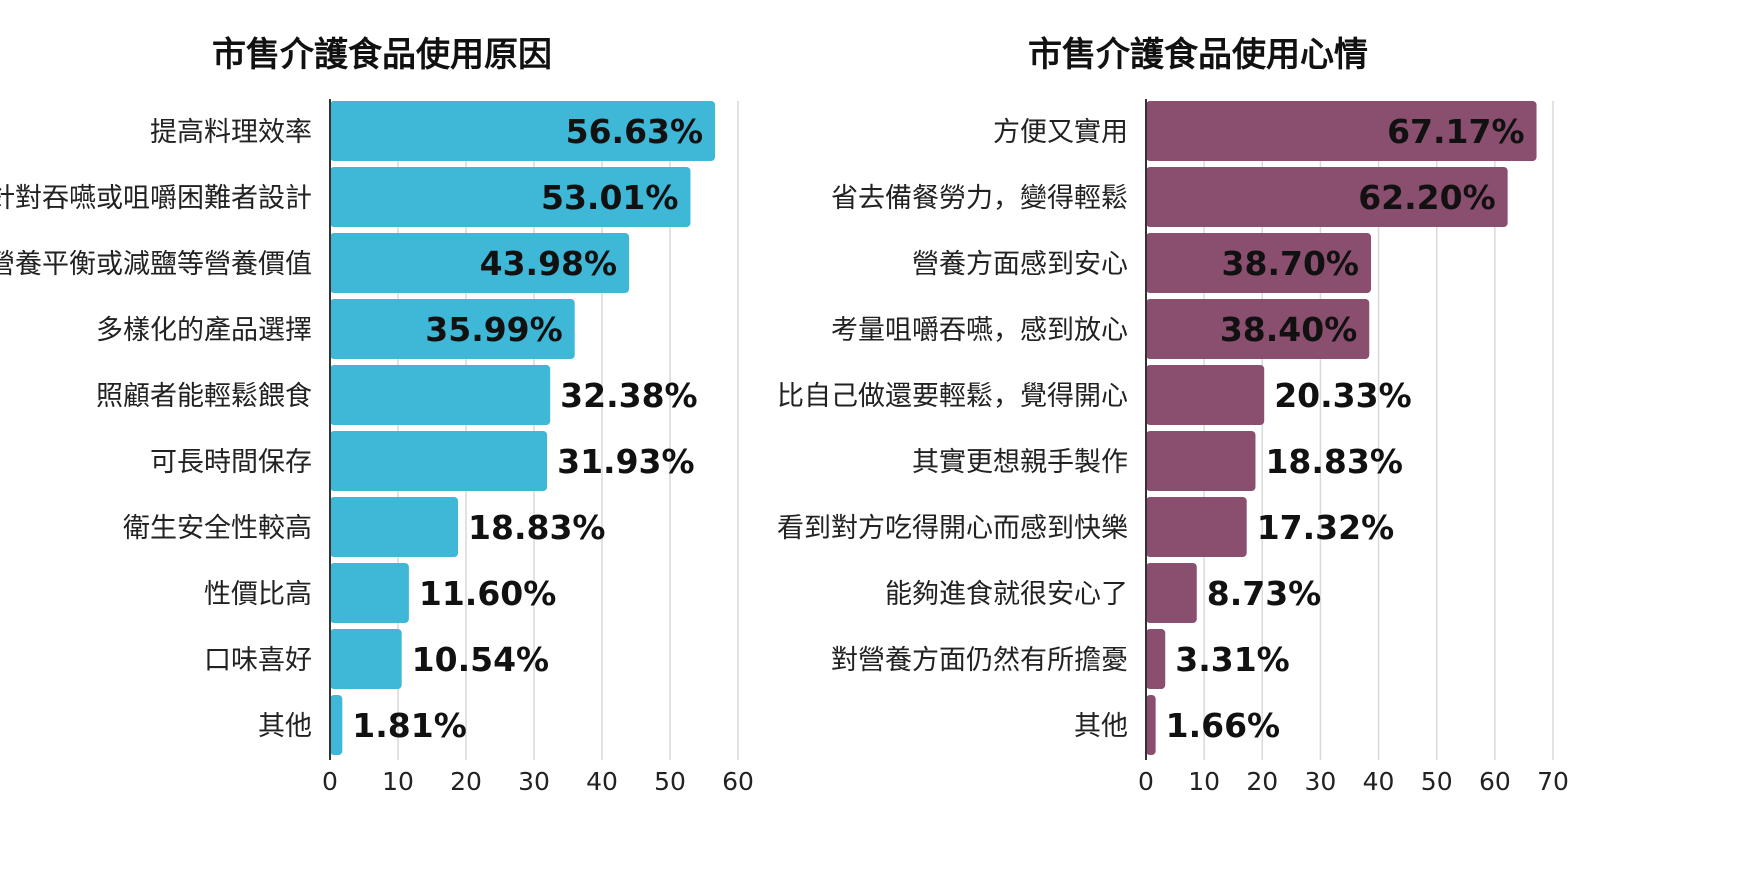  Describe the element at coordinates (493, 329) in the screenshot. I see `value-label: 35.99%` at that location.